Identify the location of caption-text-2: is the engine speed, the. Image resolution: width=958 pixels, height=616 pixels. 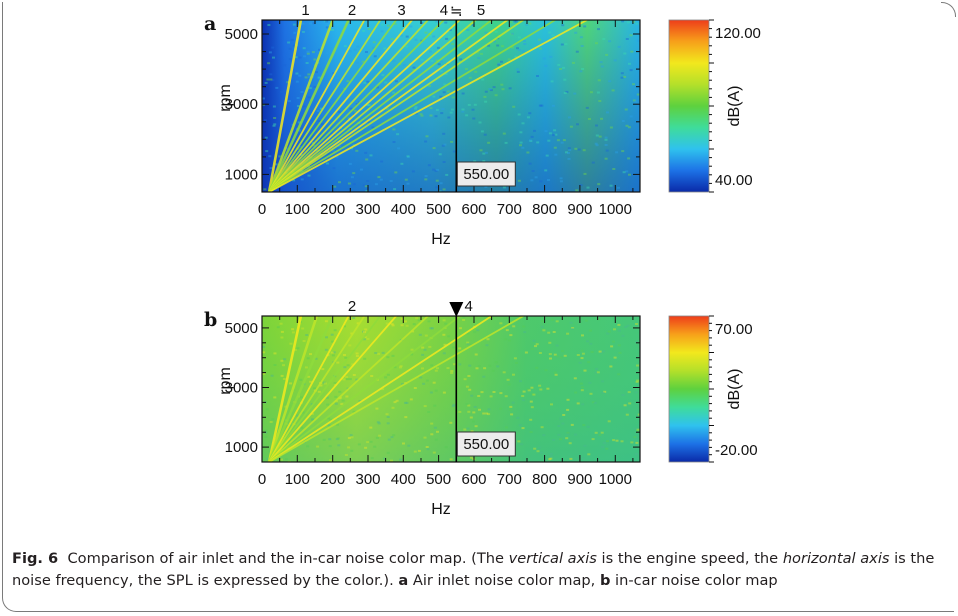
(689, 558).